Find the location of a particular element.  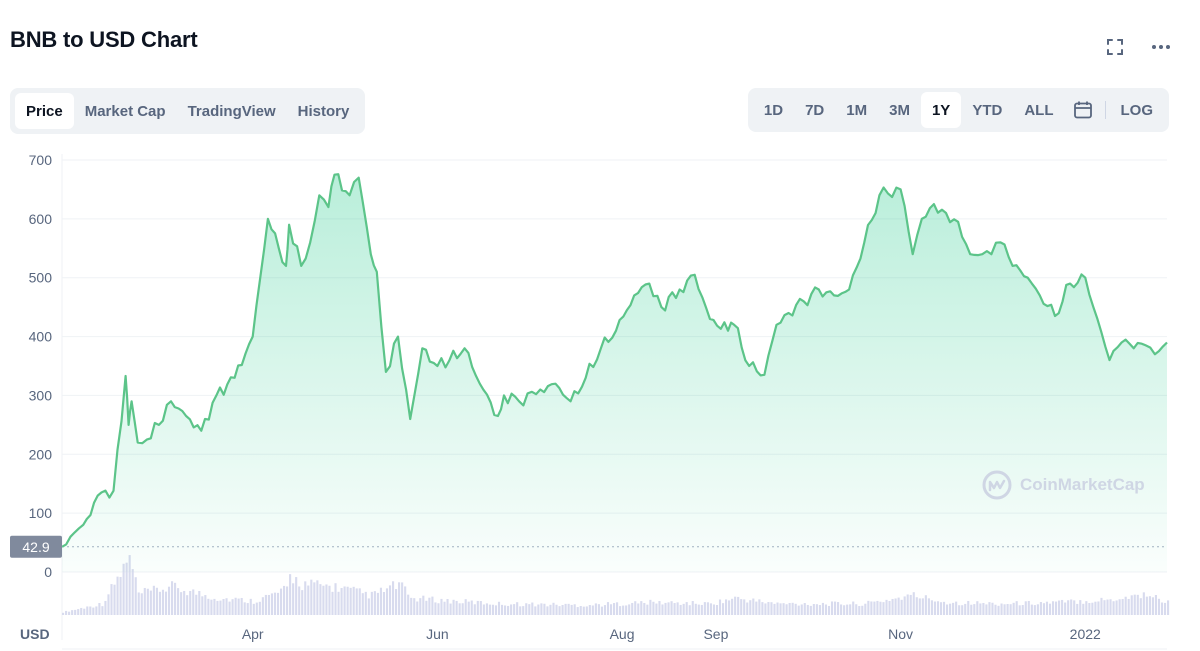

tab-tradingview: TradingView is located at coordinates (231, 111).